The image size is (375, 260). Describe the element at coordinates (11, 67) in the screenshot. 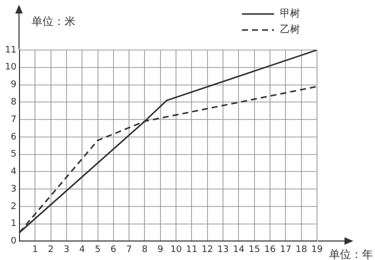

I see `y-tick-label: 10` at that location.